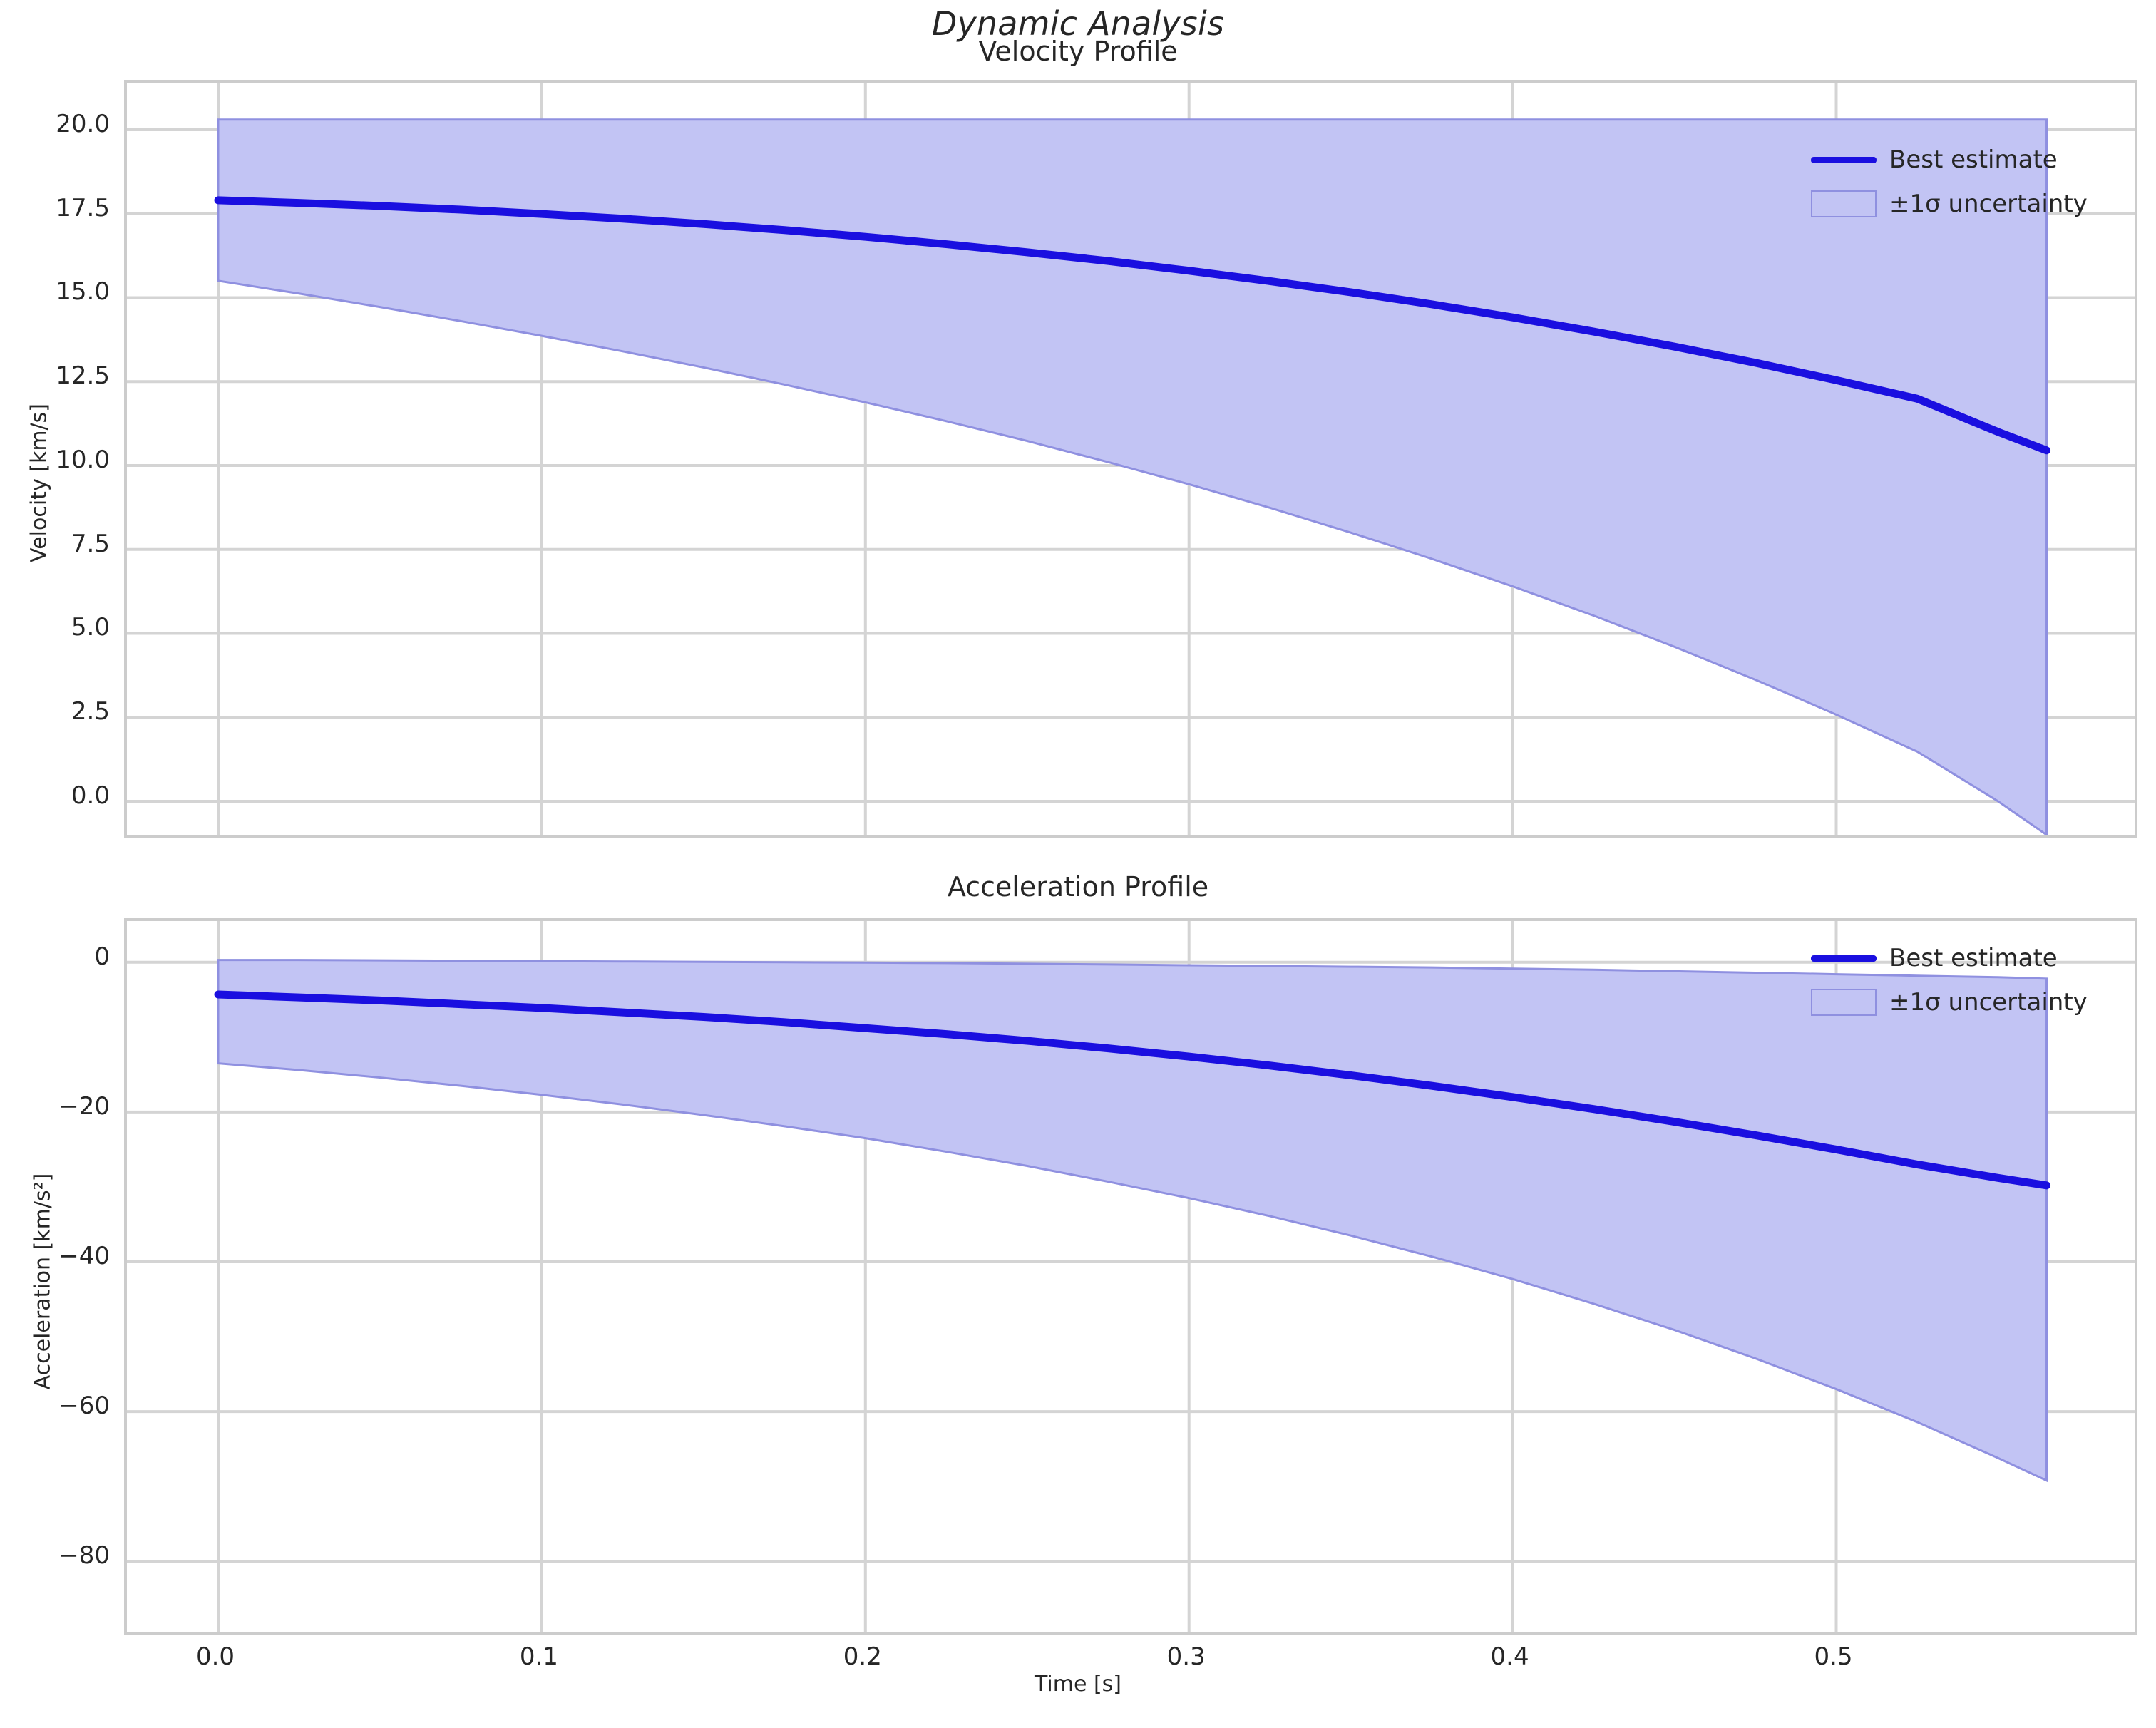 Image resolution: width=2156 pixels, height=1728 pixels. Describe the element at coordinates (43, 1281) in the screenshot. I see `acceleration-y-axis-label: Acceleration [km/s²]` at that location.